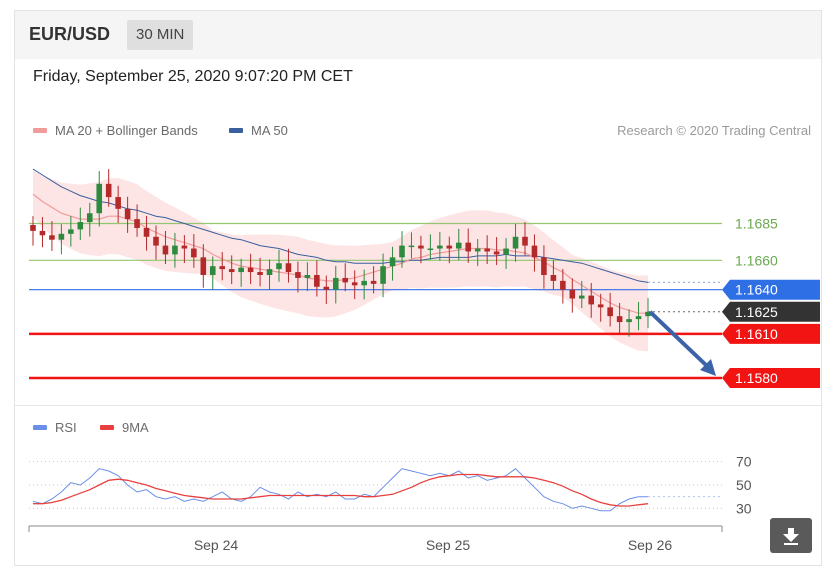 The image size is (835, 577). What do you see at coordinates (216, 545) in the screenshot?
I see `x-tick-sep-24: Sep 24` at bounding box center [216, 545].